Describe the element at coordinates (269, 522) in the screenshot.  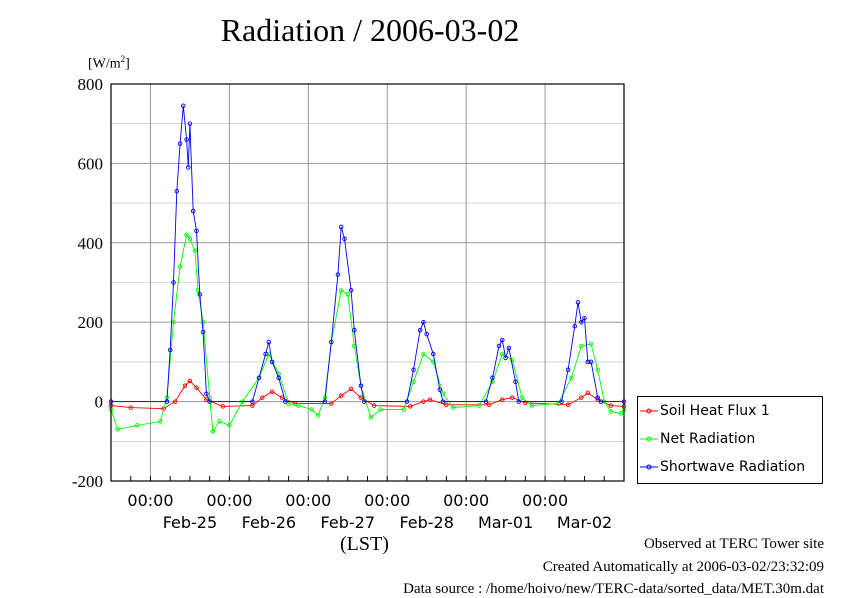
I see `x-day-label: Feb-26` at that location.